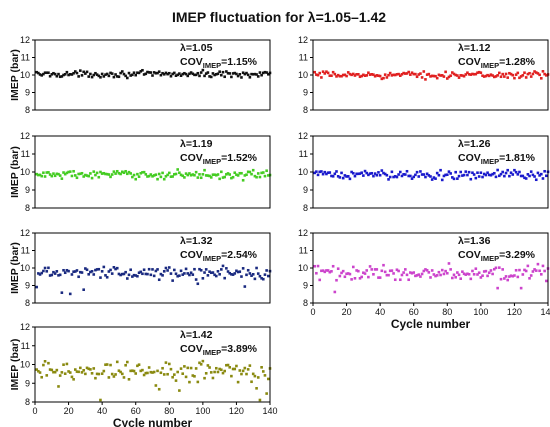 This screenshot has height=427, width=550. Describe the element at coordinates (152, 268) in the screenshot. I see `plot-frame` at that location.